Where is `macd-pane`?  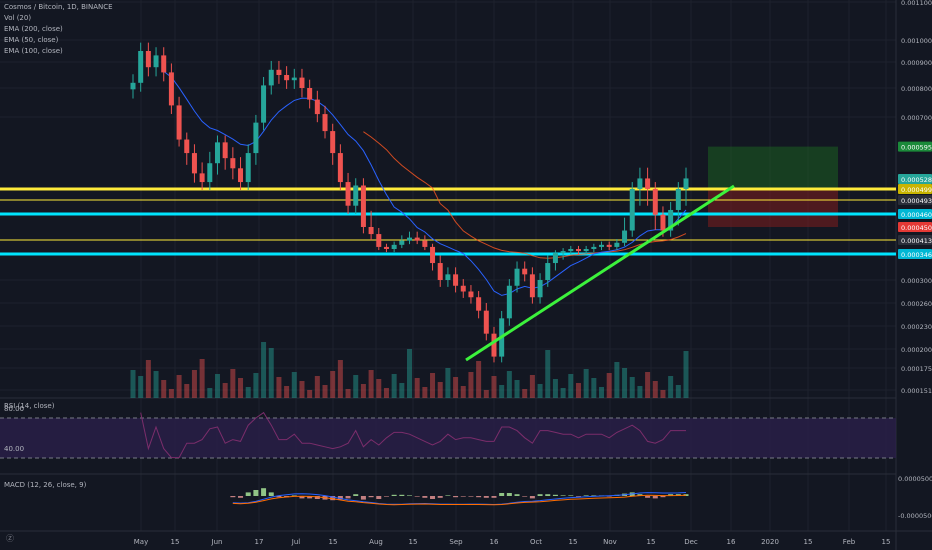 macd-pane is located at coordinates (459, 497).